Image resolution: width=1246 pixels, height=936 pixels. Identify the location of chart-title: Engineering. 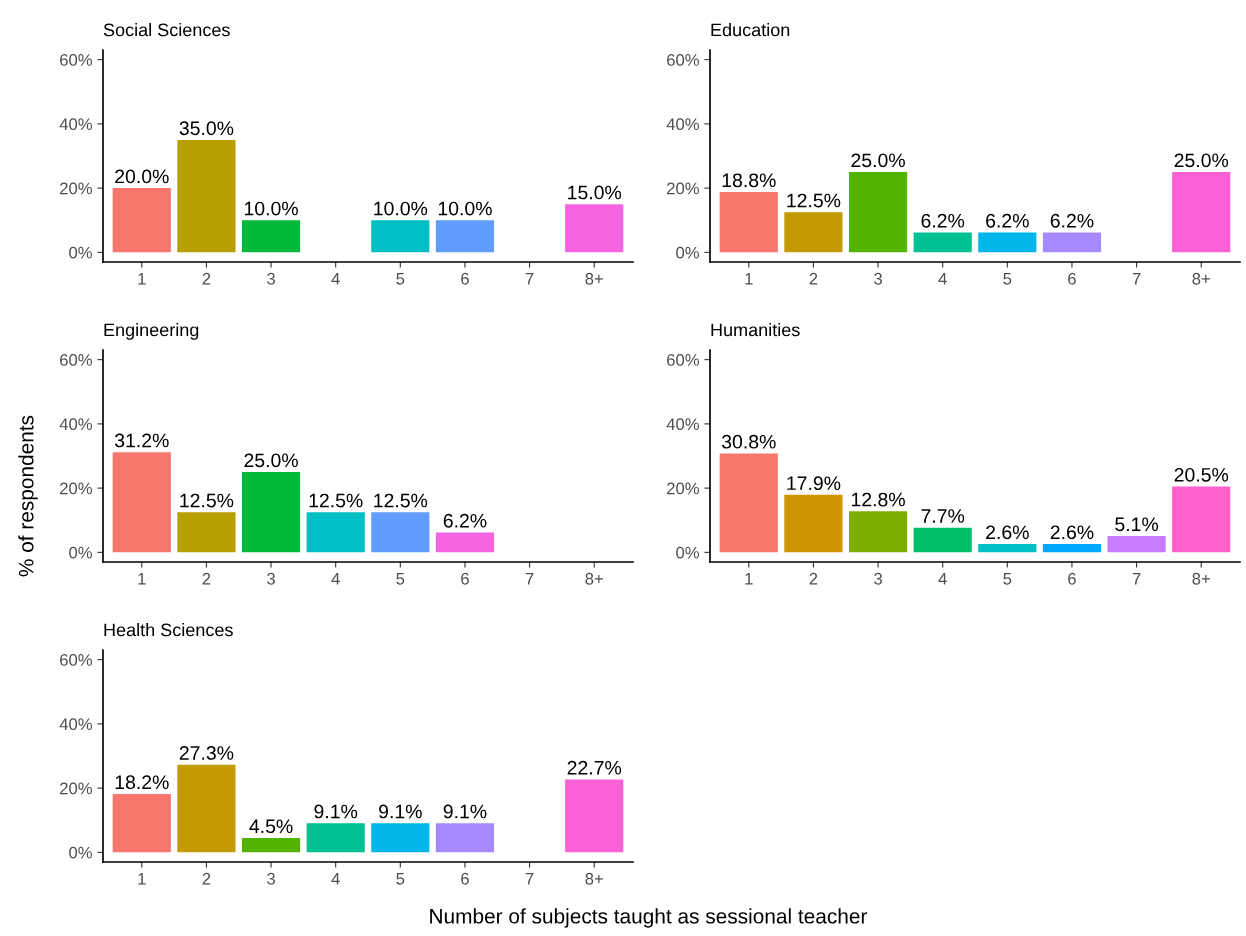
(151, 331).